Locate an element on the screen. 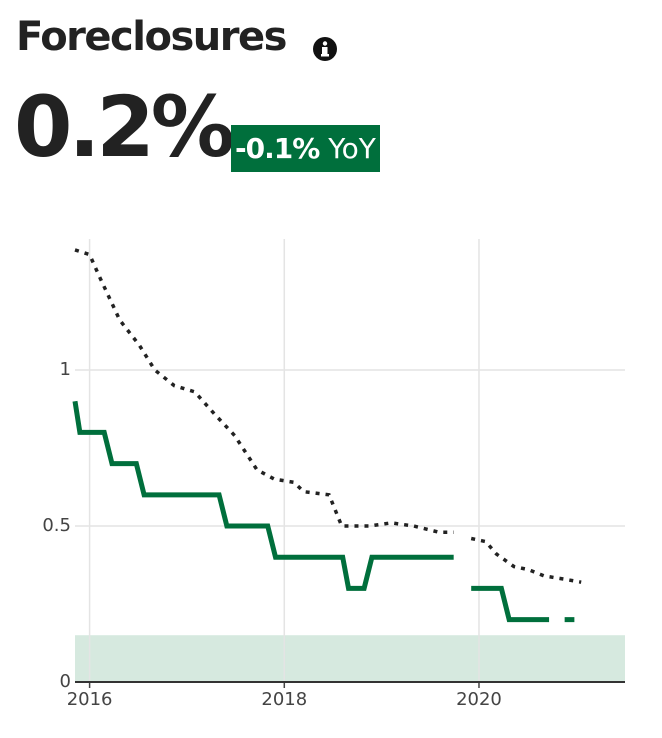 The width and height of the screenshot is (662, 738). info-icon is located at coordinates (325, 49).